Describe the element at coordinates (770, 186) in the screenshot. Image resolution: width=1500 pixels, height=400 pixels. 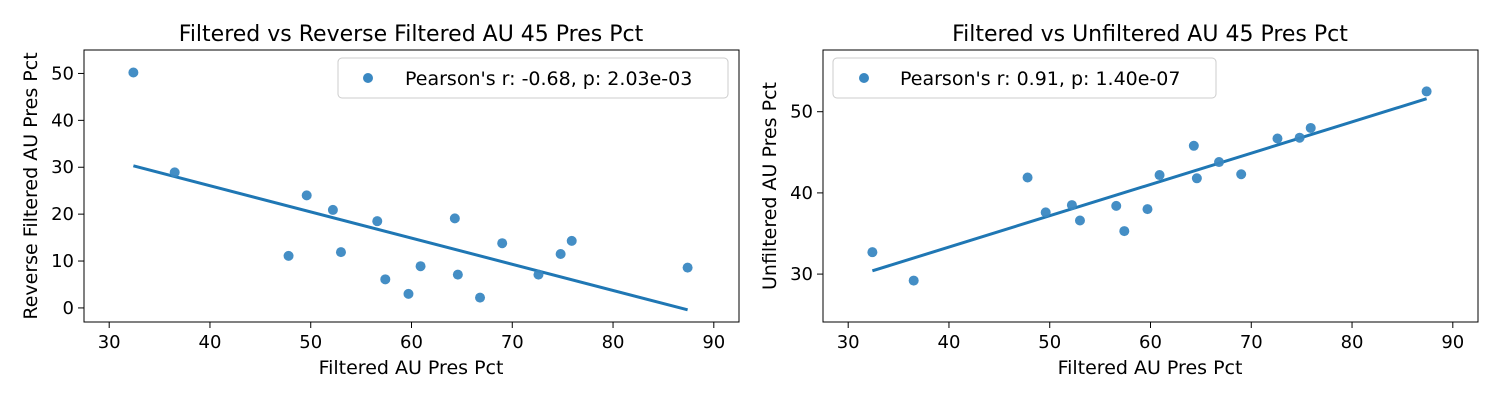
I see `y-axis-label: Unfiltered AU Pres Pct` at that location.